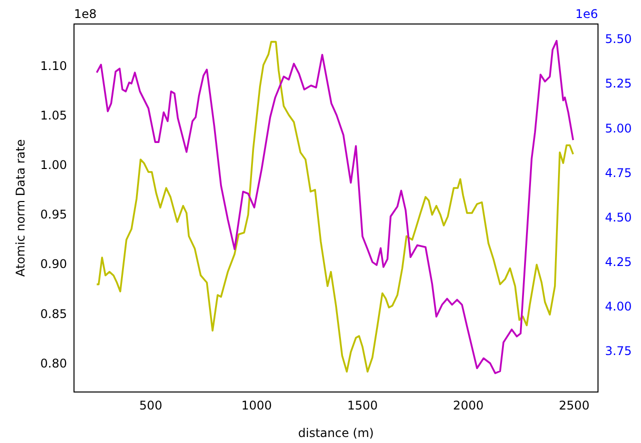  What do you see at coordinates (618, 262) in the screenshot?
I see `y2-tick-label: 4.25` at bounding box center [618, 262].